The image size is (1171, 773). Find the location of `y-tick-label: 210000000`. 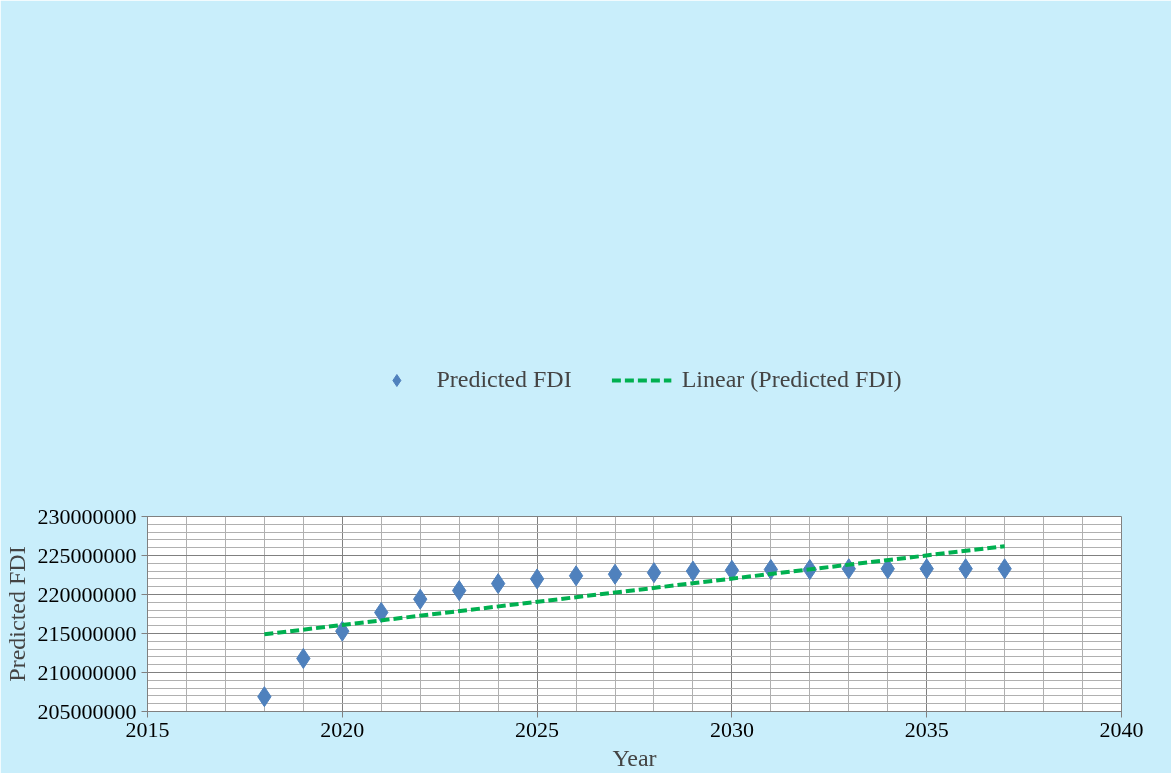

y-tick-label: 210000000 is located at coordinates (87, 672).